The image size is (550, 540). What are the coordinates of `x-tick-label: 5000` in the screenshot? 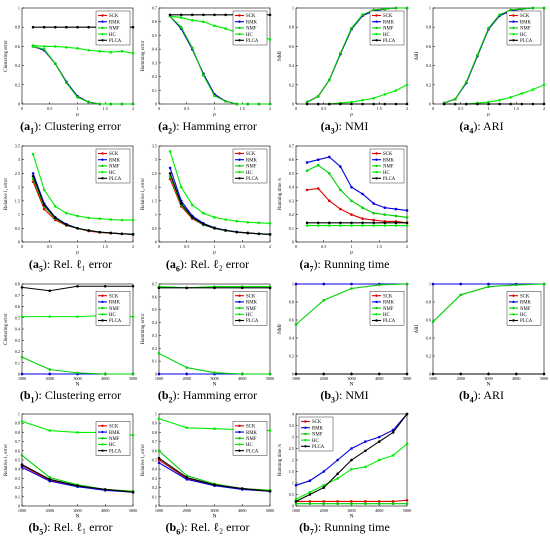 It's located at (133, 378).